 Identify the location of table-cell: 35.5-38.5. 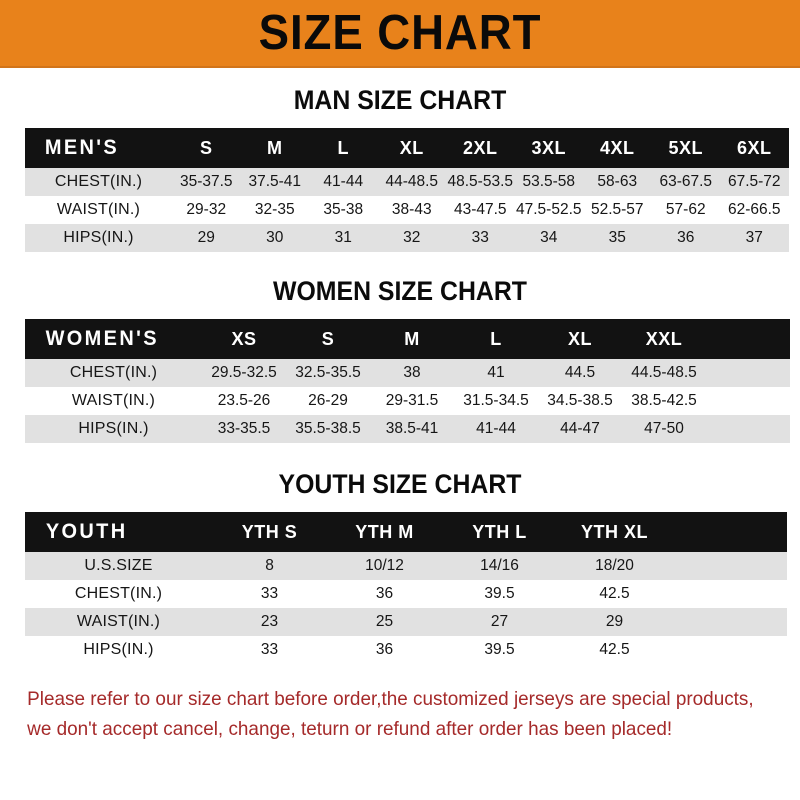
(328, 429).